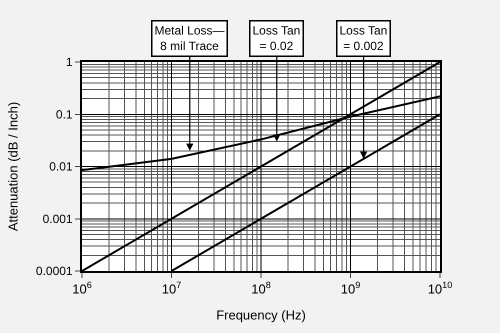  Describe the element at coordinates (440, 288) in the screenshot. I see `x-tick-label: 10$^{10}$` at that location.